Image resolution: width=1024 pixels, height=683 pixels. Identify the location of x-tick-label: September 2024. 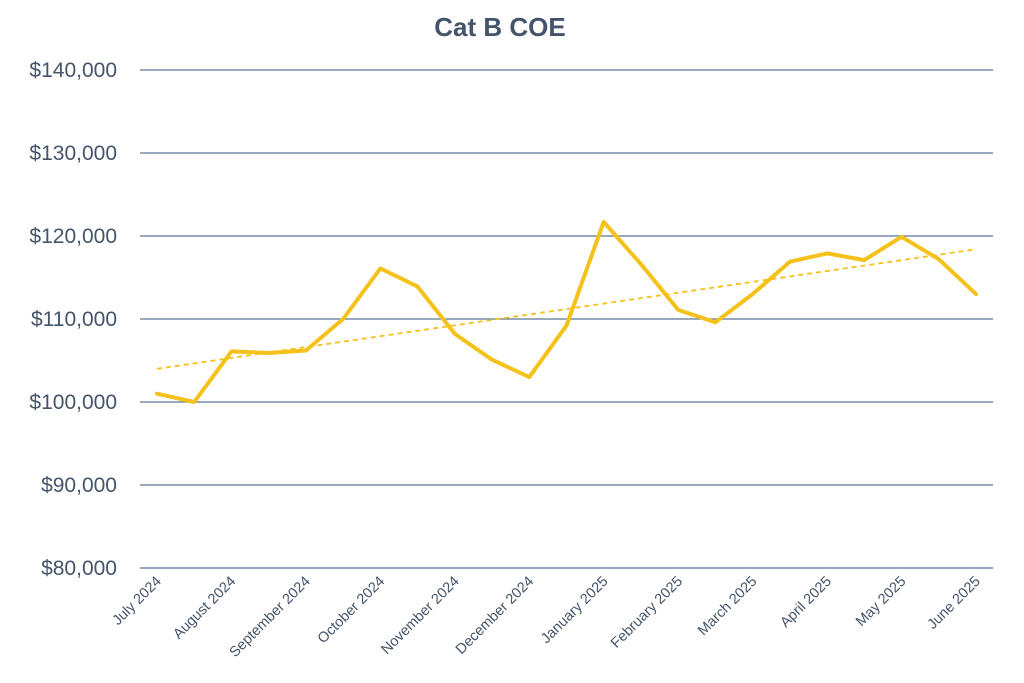
(270, 617).